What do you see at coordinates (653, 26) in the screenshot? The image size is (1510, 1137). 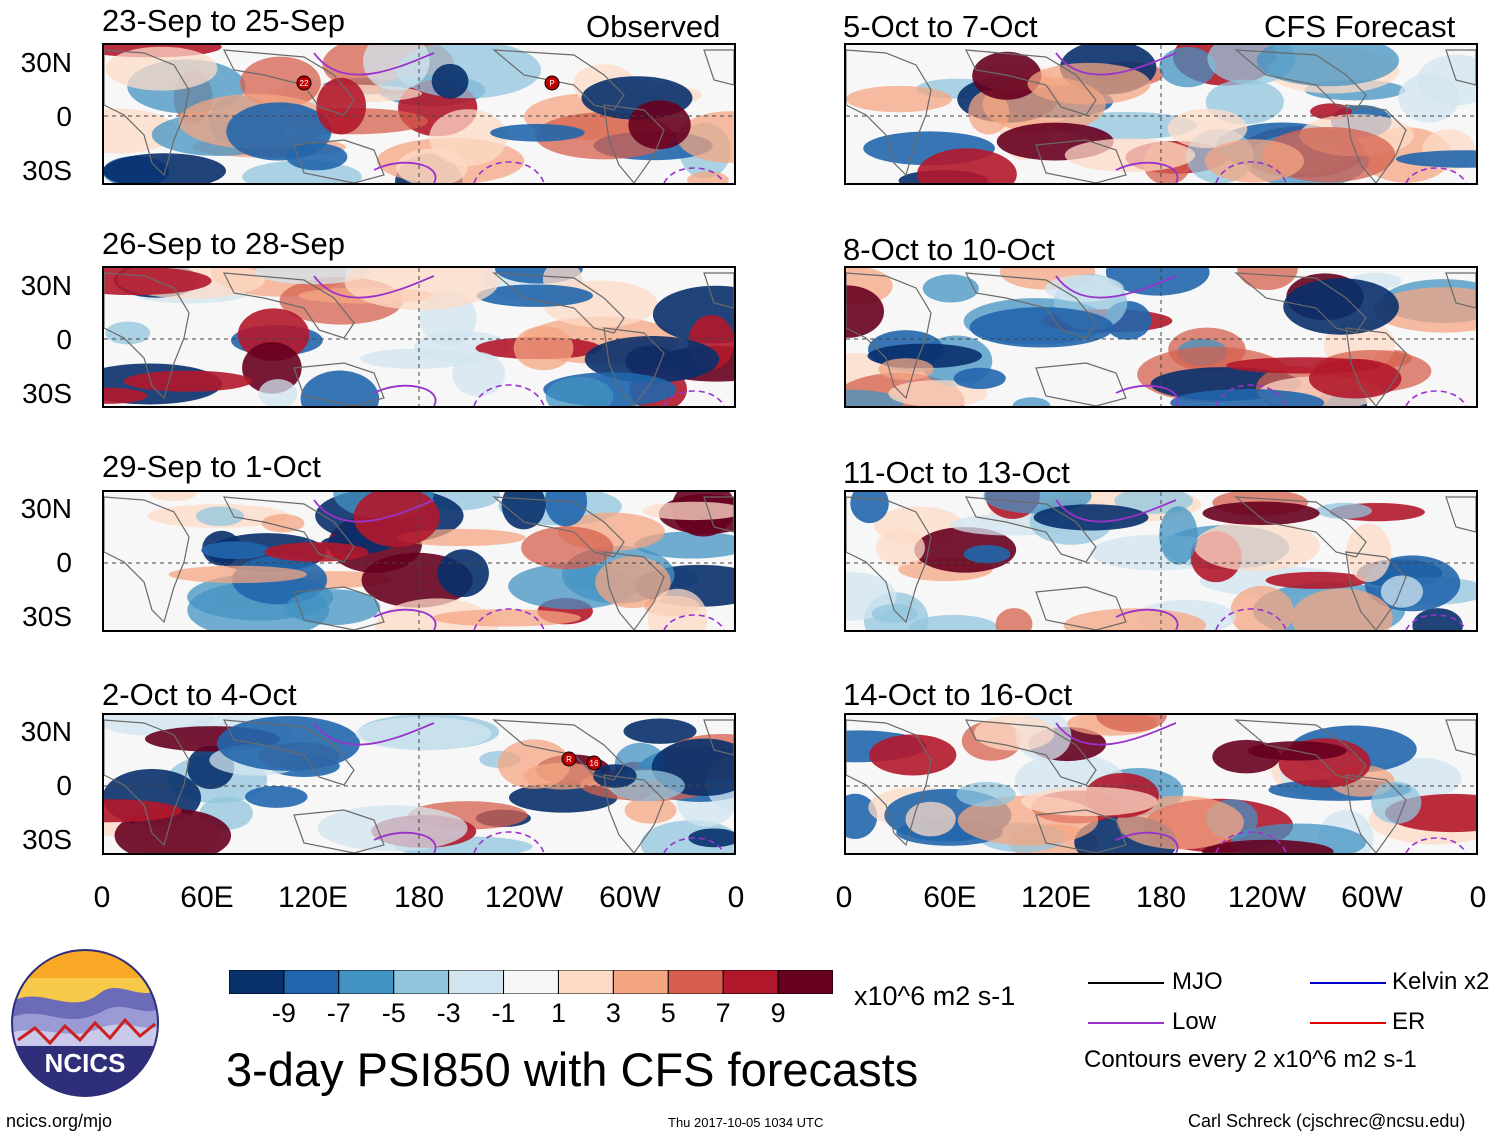 I see `observed-label: Observed` at bounding box center [653, 26].